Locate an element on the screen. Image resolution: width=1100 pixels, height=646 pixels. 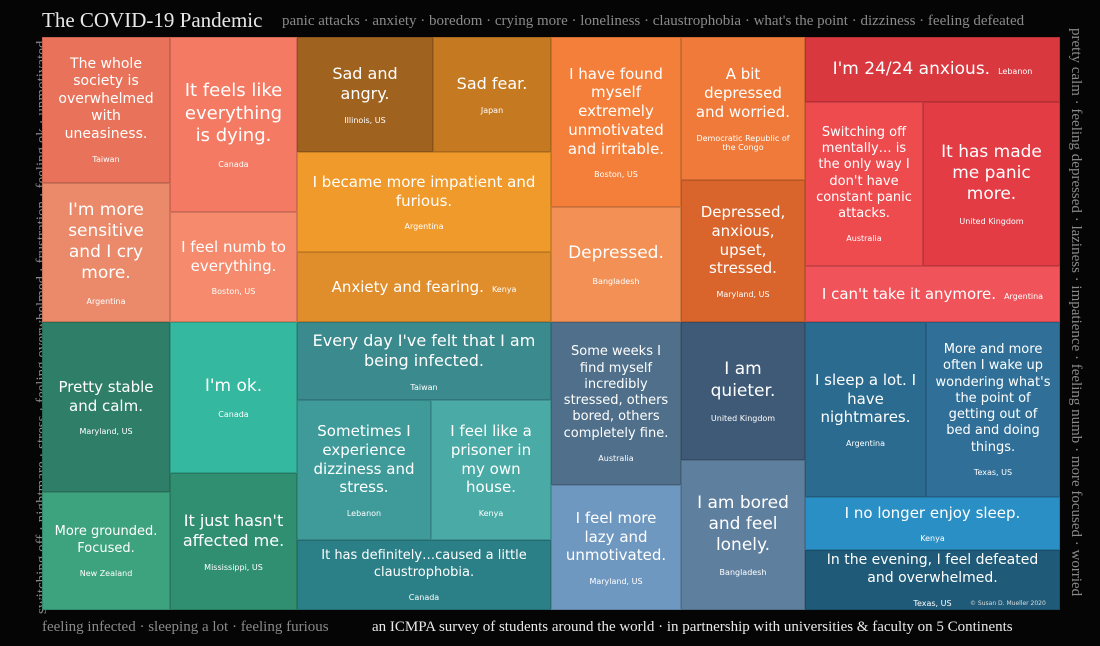
location: Japan is located at coordinates (492, 110).